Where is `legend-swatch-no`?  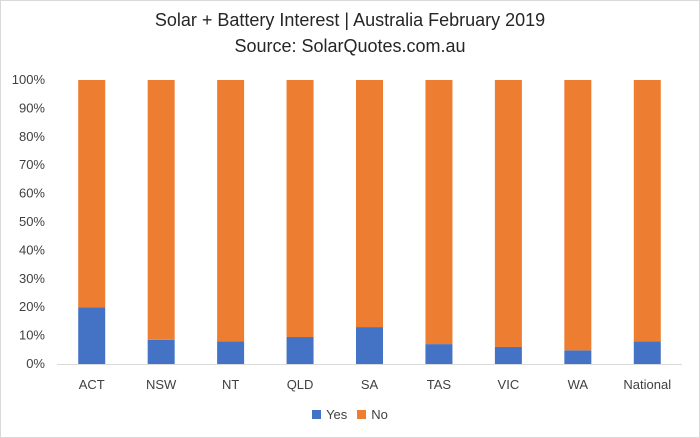
legend-swatch-no is located at coordinates (362, 414).